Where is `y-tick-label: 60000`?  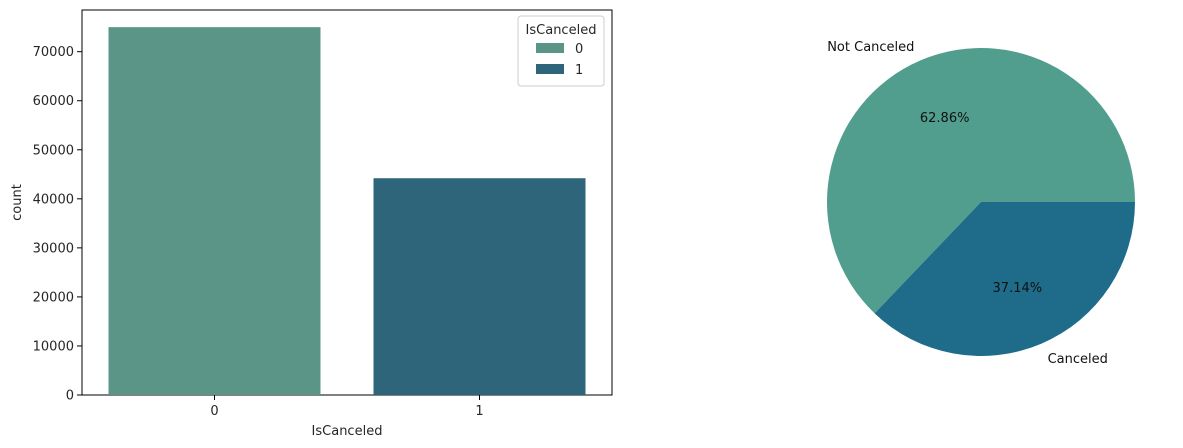
y-tick-label: 60000 is located at coordinates (53, 101).